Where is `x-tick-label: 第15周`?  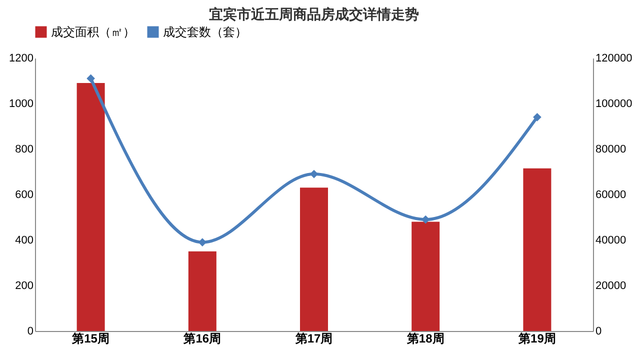
x-tick-label: 第15周 is located at coordinates (90, 339).